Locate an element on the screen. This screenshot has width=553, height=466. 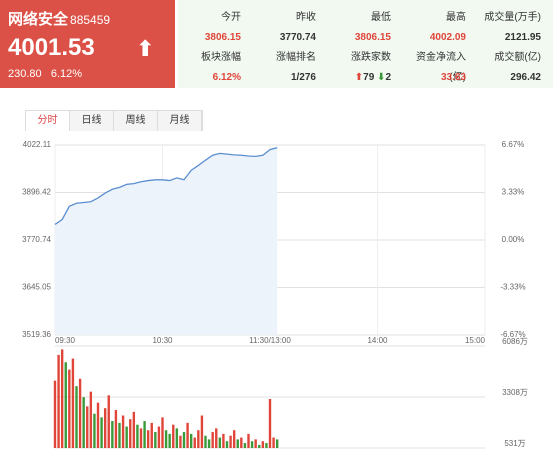
stat-value: 1/276 is located at coordinates (303, 77).